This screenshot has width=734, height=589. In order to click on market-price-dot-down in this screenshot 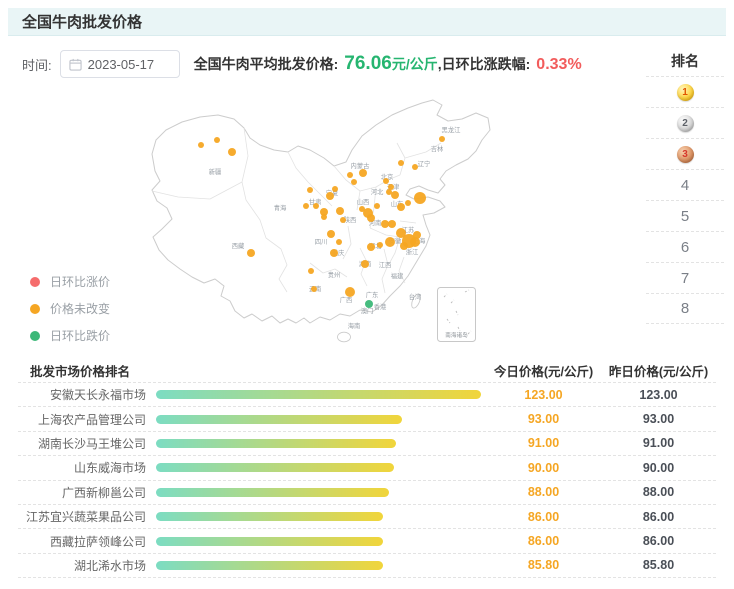, I will do `click(369, 304)`.